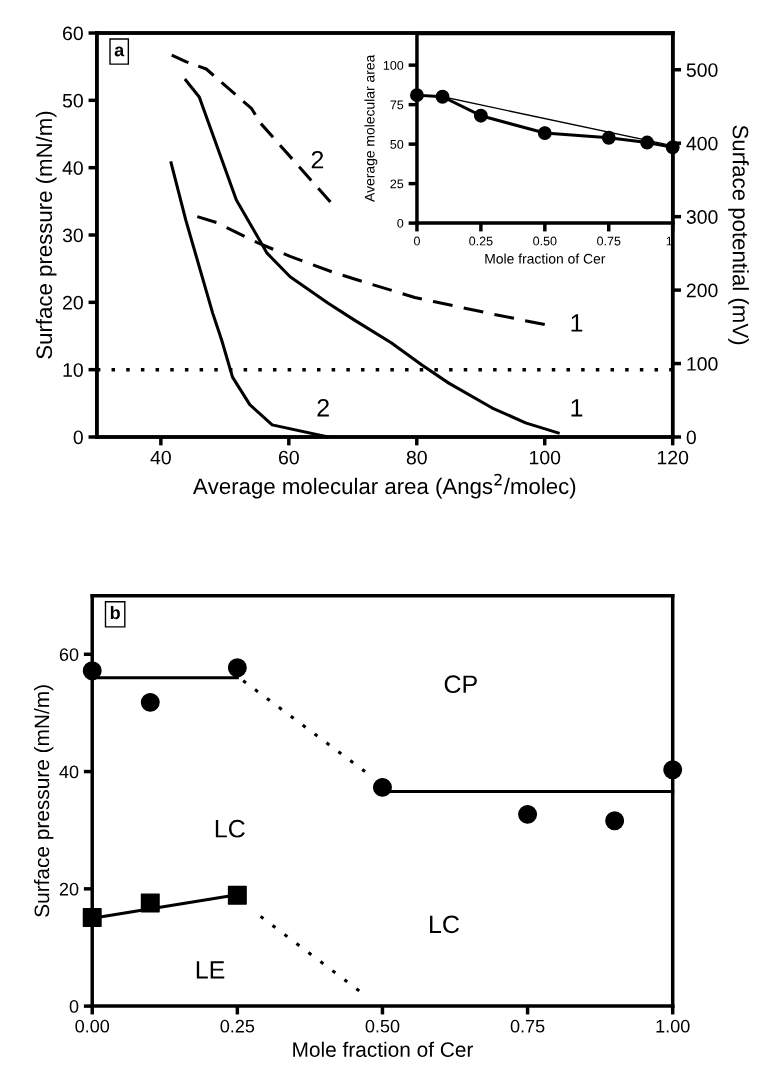  Describe the element at coordinates (384, 486) in the screenshot. I see `x-axis-title: Average molecular area (Angs$^{2}$/molec)` at that location.